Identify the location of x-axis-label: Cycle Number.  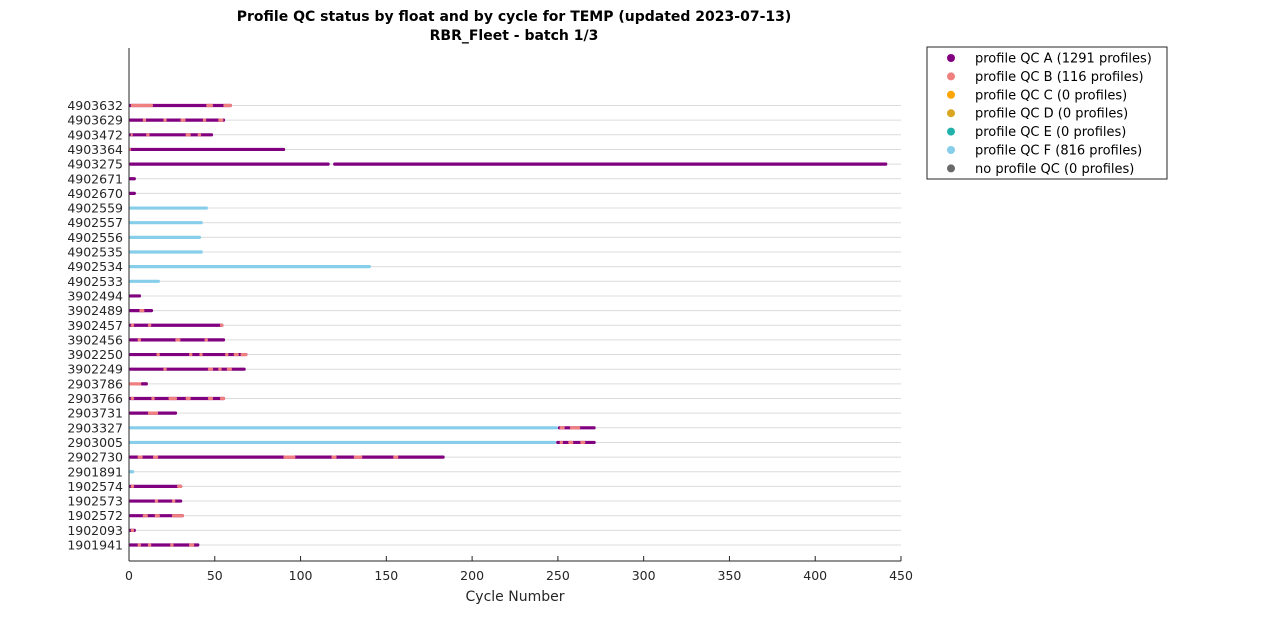
(515, 597).